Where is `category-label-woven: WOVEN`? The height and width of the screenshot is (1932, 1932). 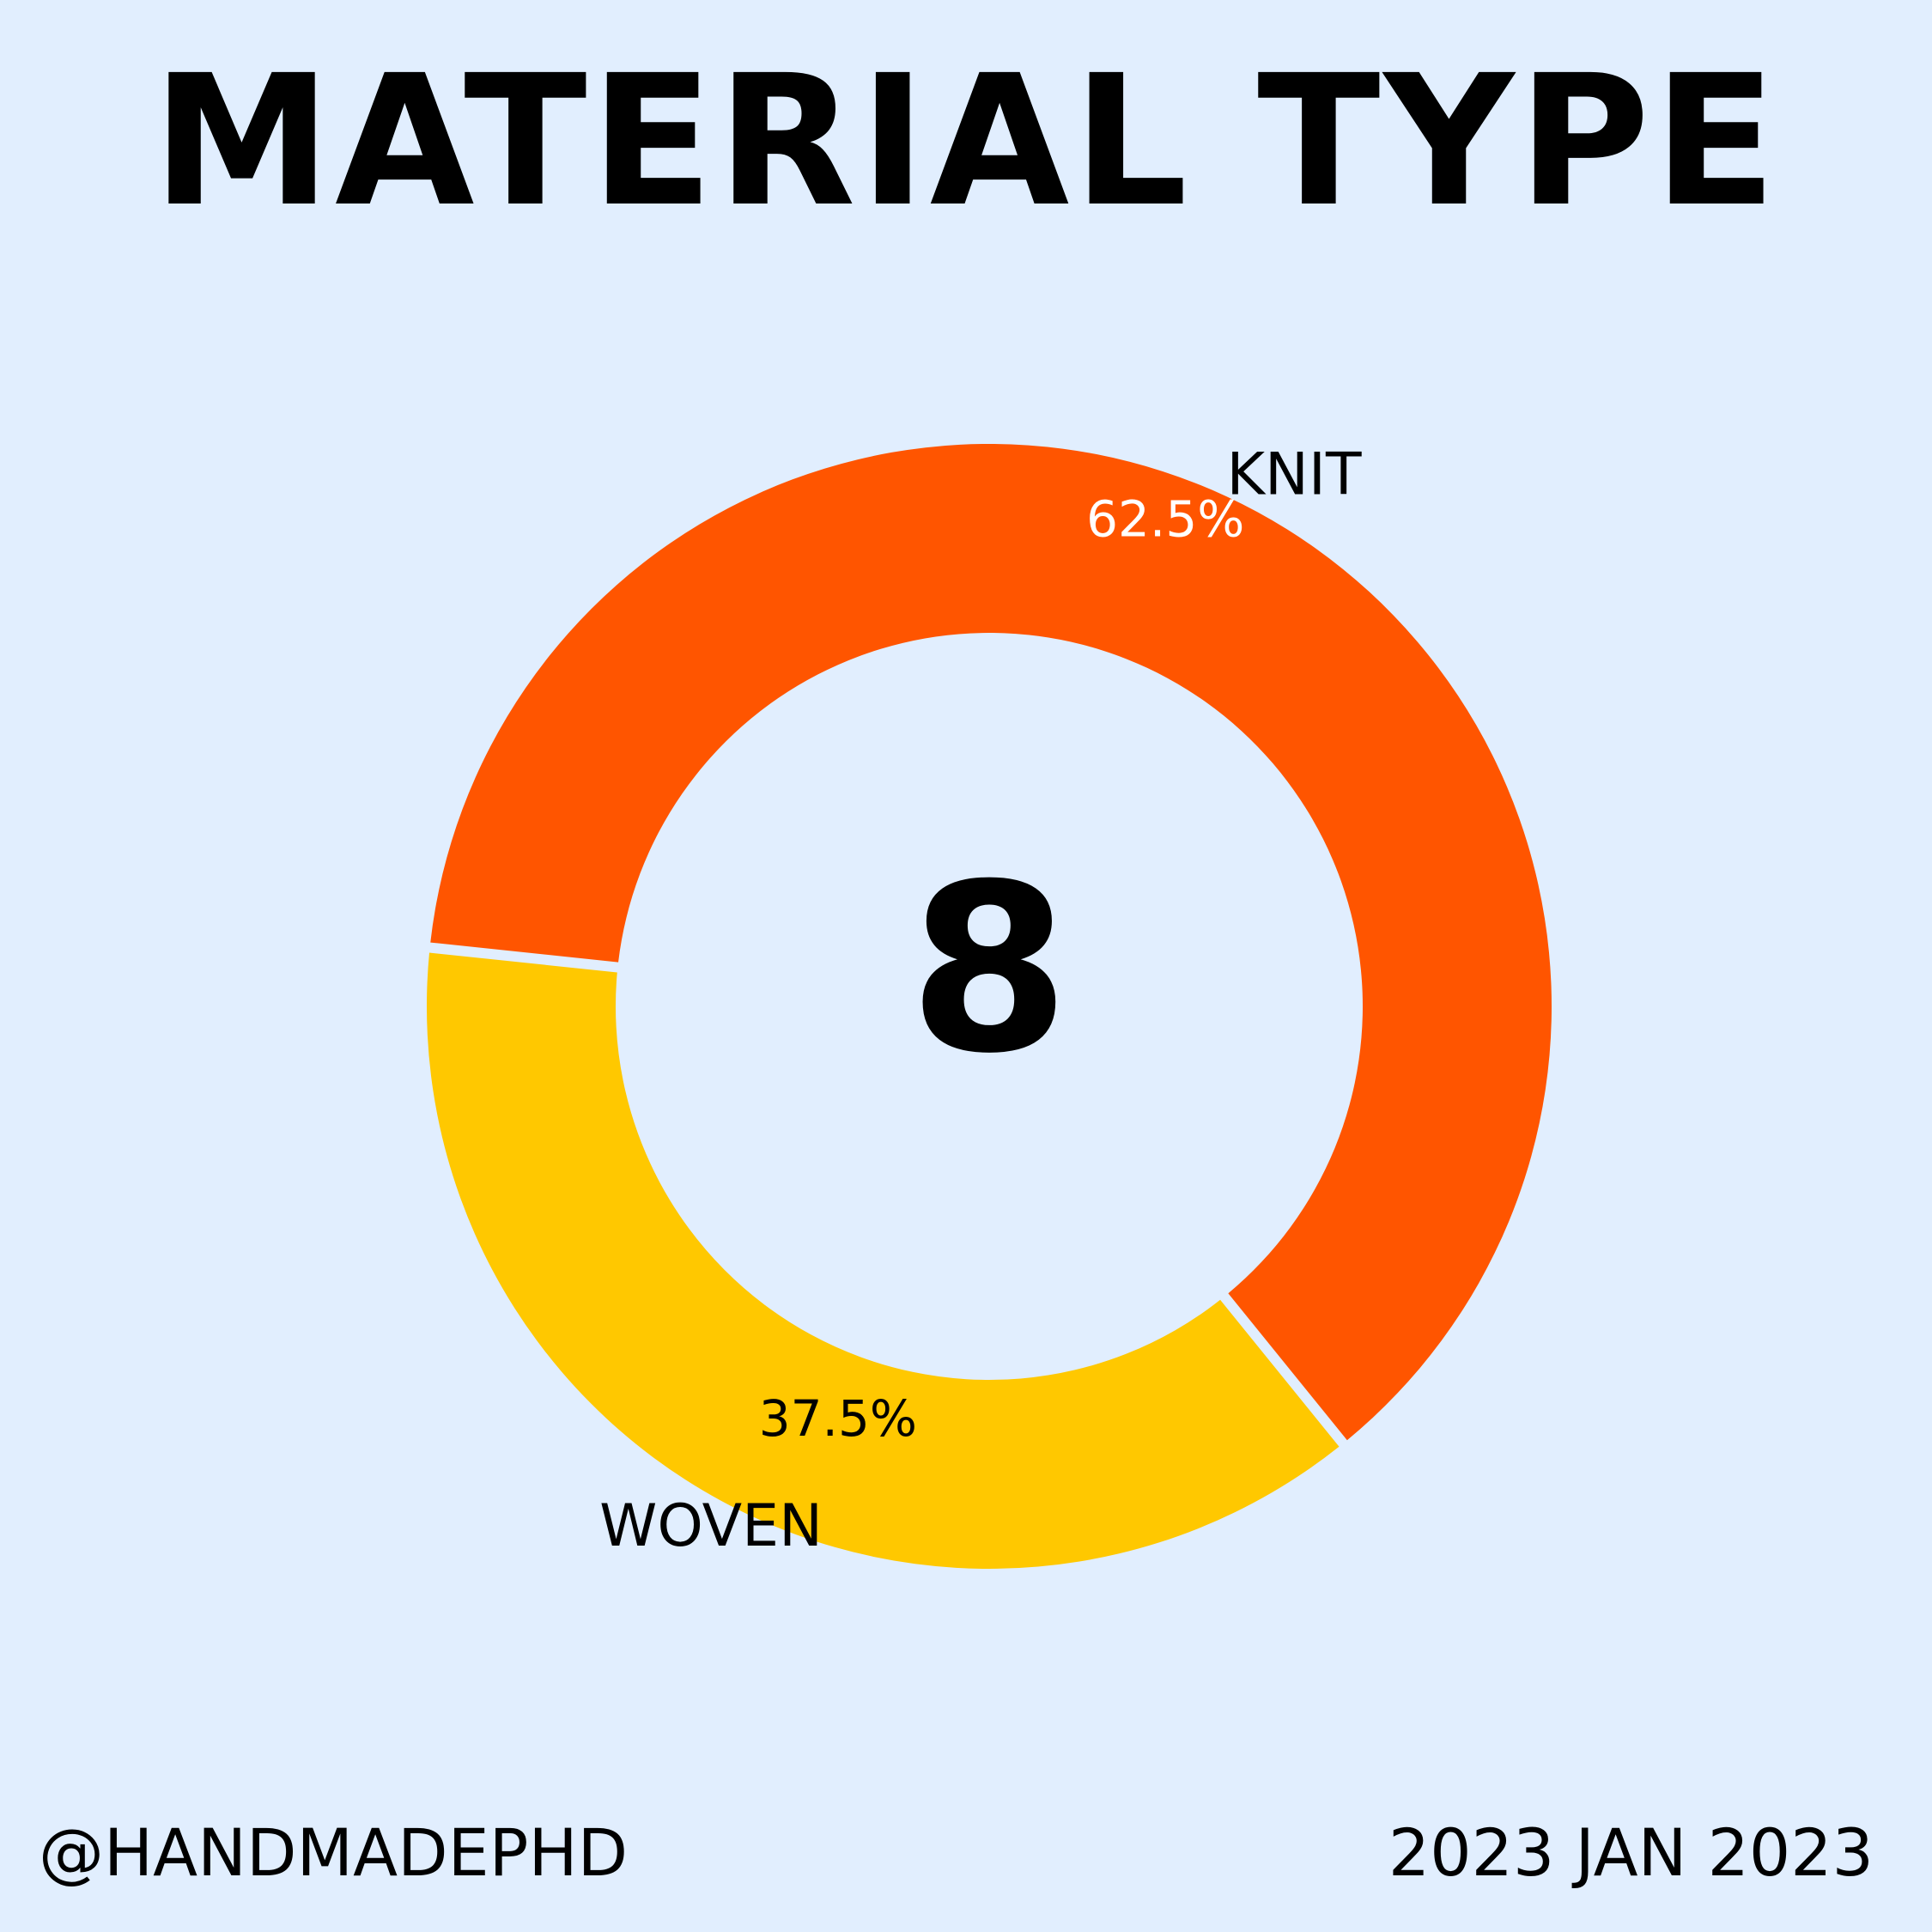 category-label-woven: WOVEN is located at coordinates (711, 1526).